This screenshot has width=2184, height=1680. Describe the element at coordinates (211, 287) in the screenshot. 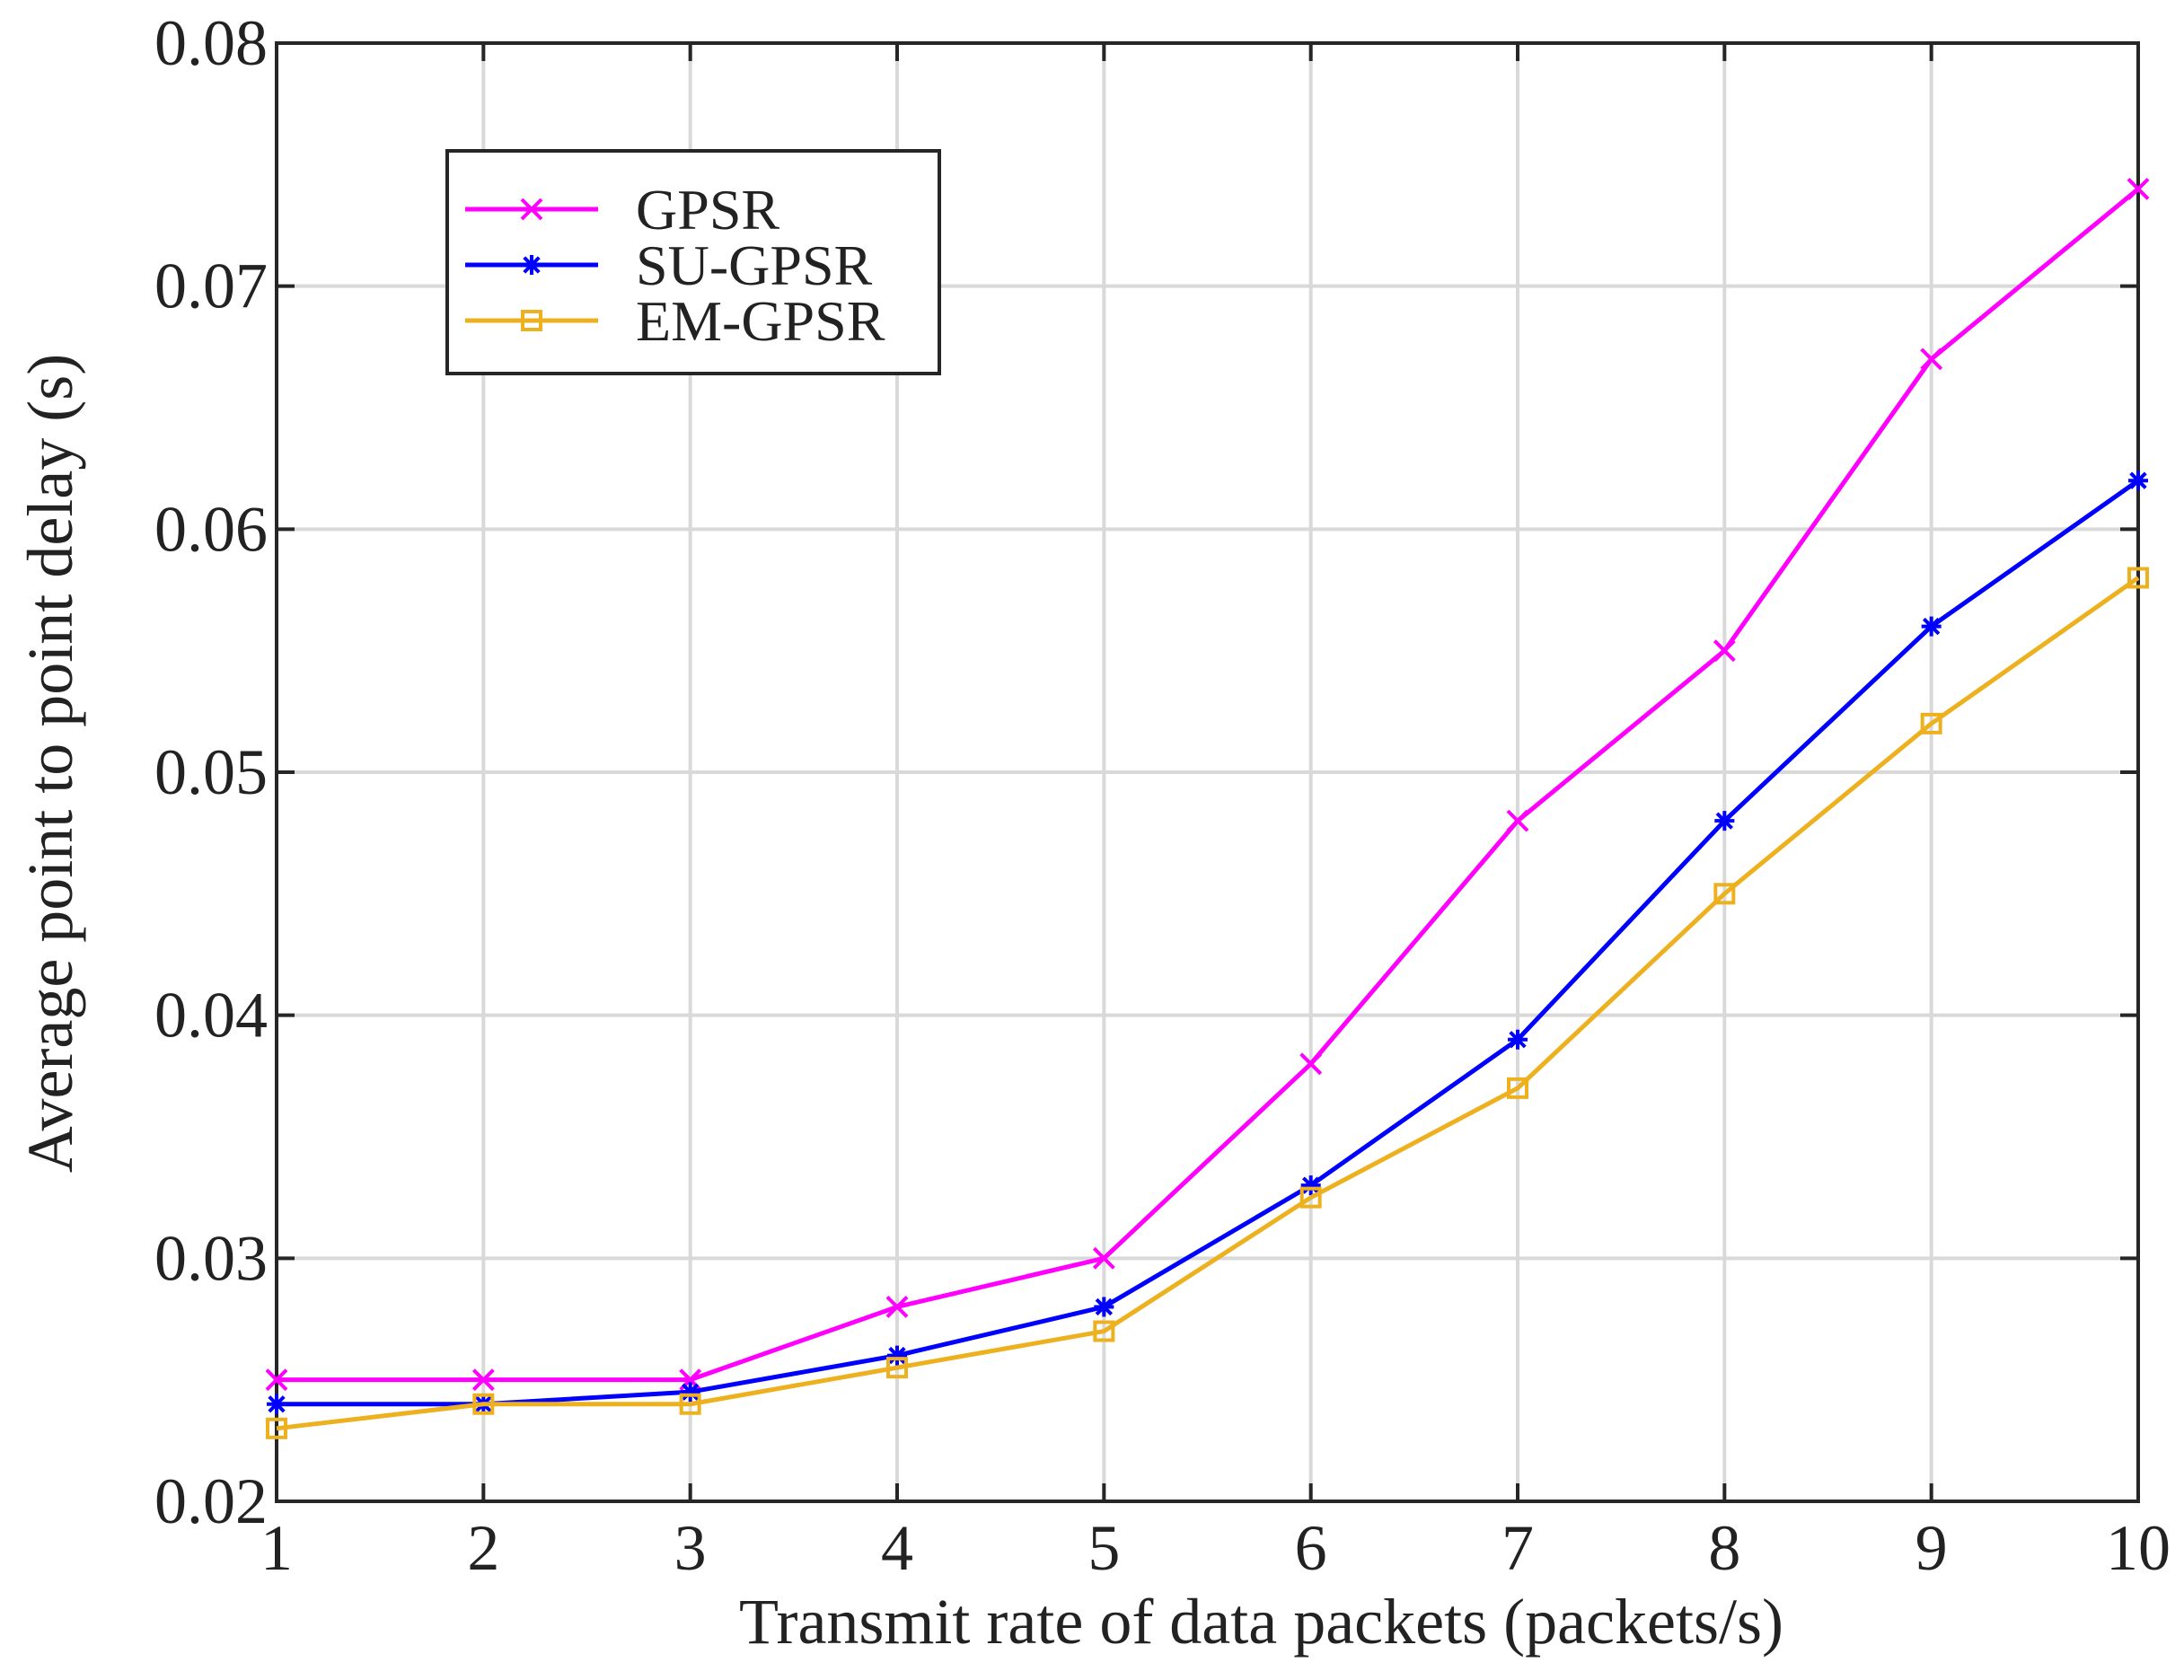

I see `y-tick-label: 0.07` at that location.